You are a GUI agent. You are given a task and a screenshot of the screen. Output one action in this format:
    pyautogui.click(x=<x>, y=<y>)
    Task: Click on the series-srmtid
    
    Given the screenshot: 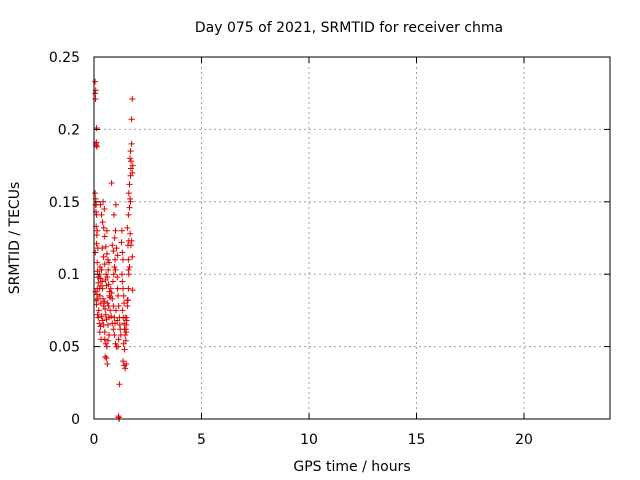 What is the action you would take?
    pyautogui.click(x=114, y=250)
    